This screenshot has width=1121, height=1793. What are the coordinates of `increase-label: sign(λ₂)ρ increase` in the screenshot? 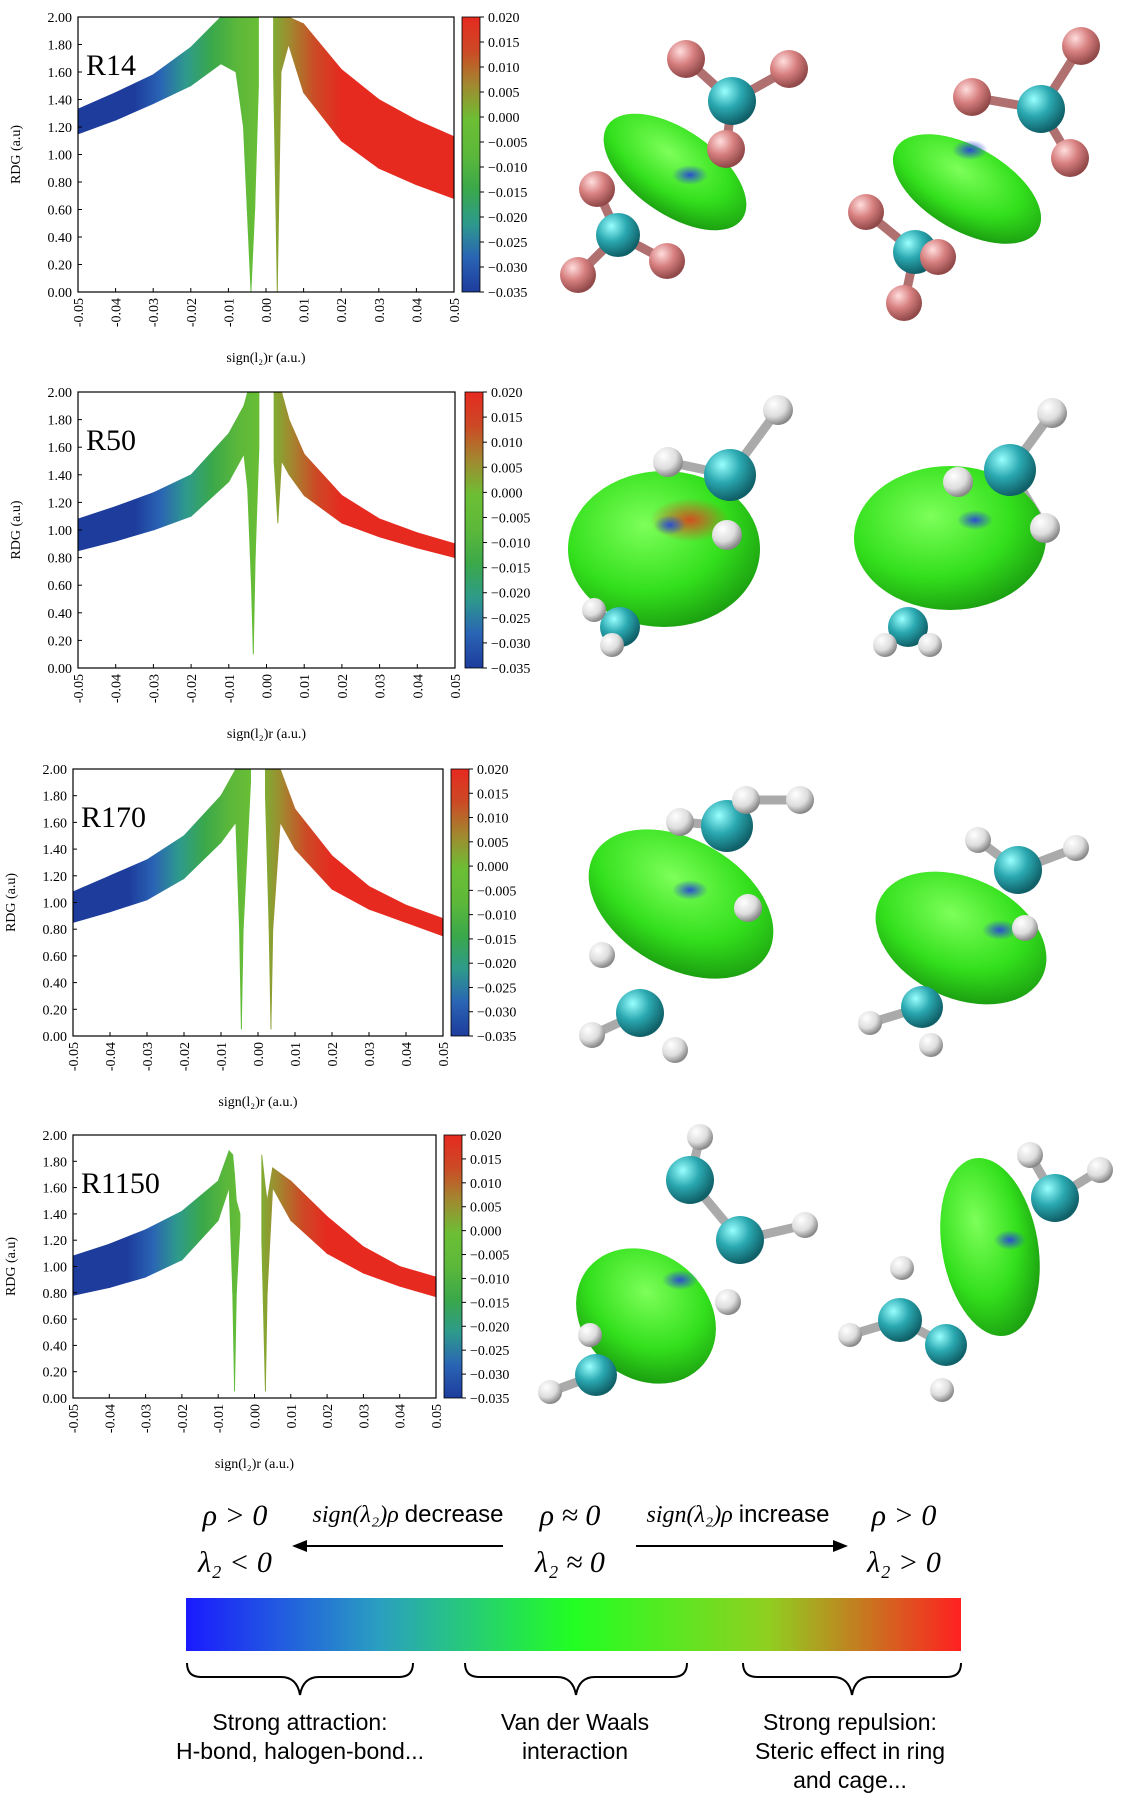 It's located at (738, 1514).